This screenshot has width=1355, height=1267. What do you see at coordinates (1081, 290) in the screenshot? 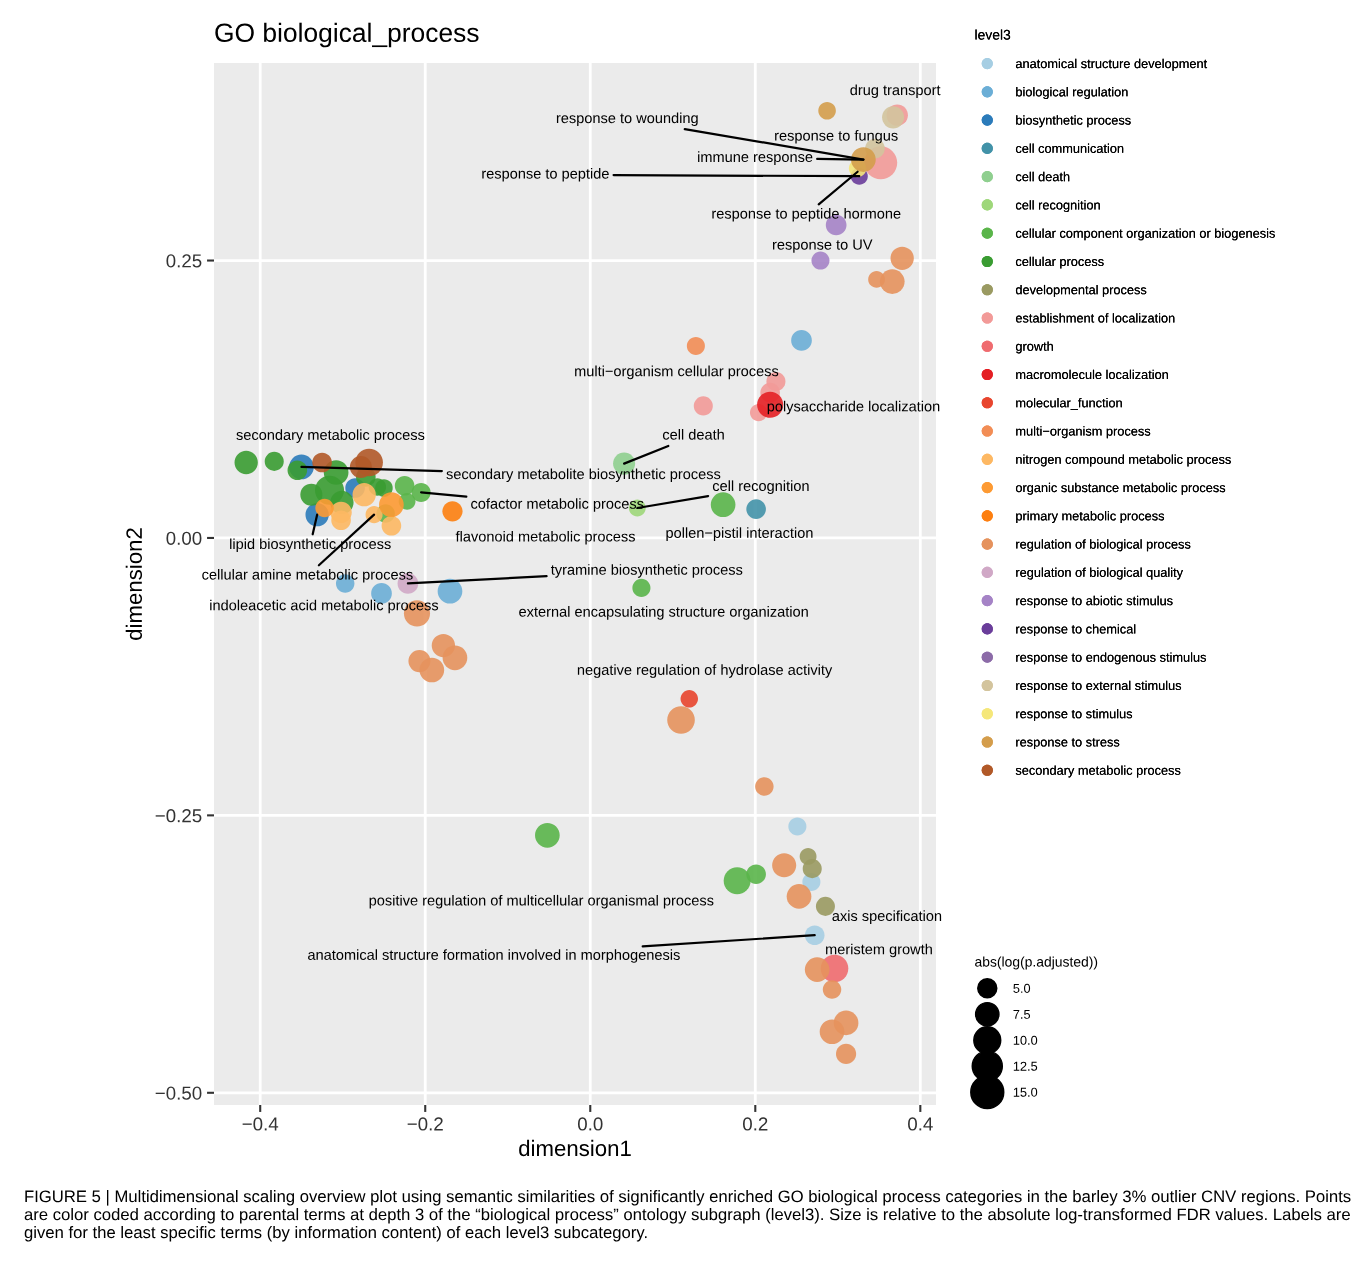
I see `legend-label: developmental process` at bounding box center [1081, 290].